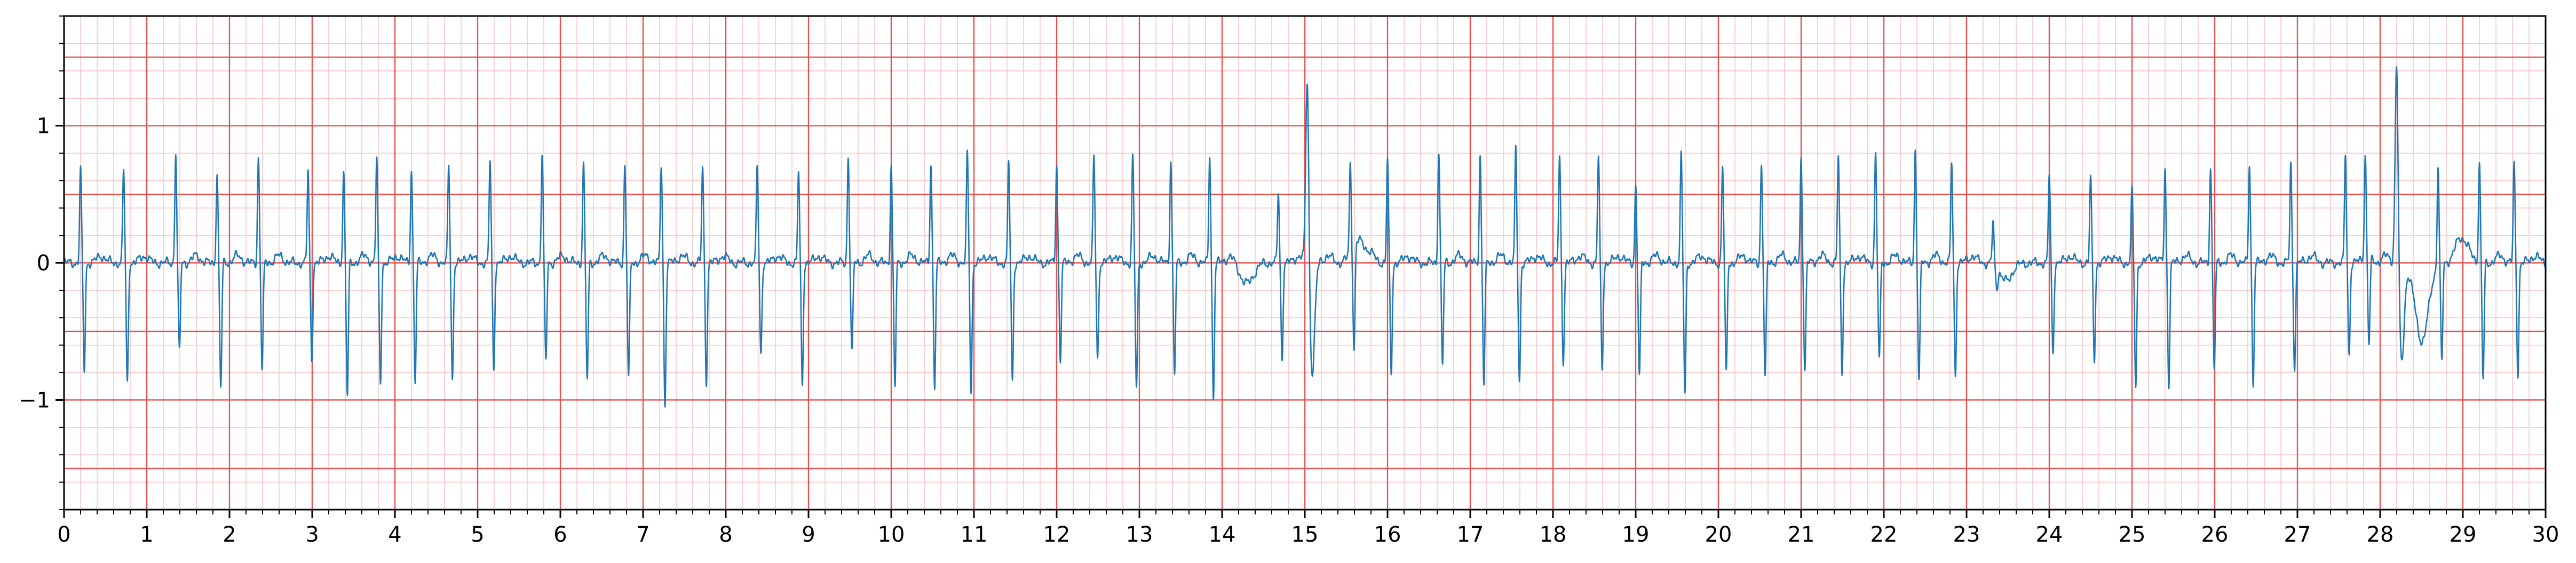 The image size is (2576, 563). I want to click on x-tick-label: 16, so click(1387, 534).